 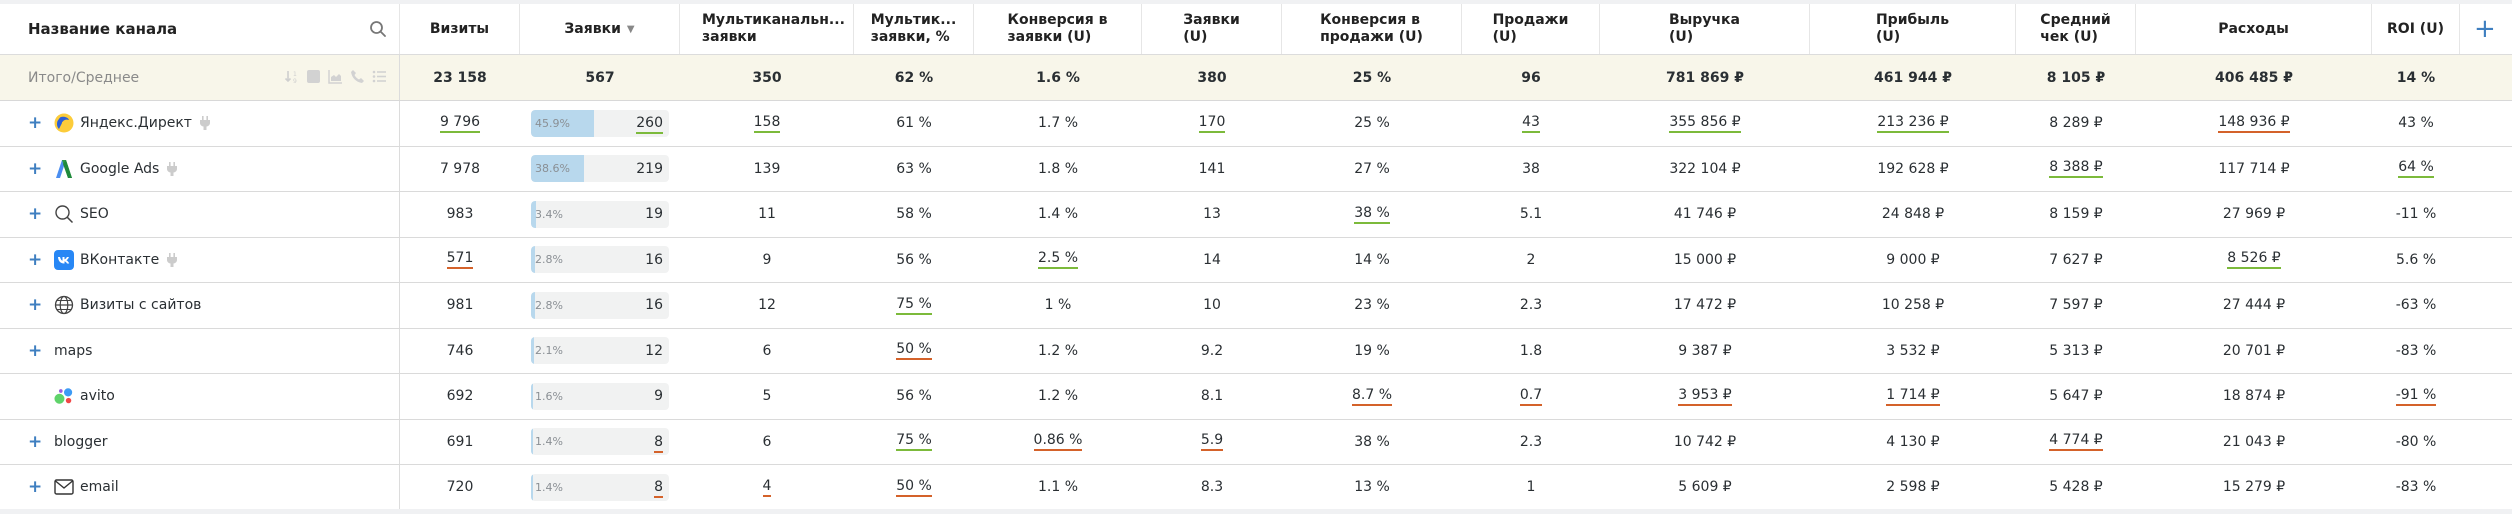 I want to click on costs-cell: 27 444 ₽, so click(x=2254, y=305).